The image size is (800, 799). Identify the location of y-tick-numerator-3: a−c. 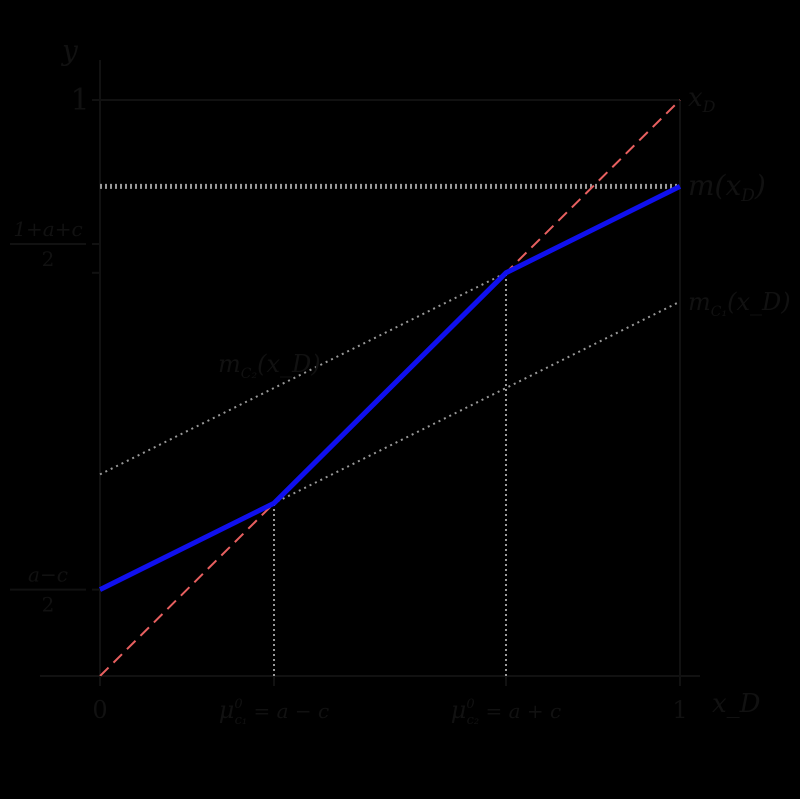
(48, 575).